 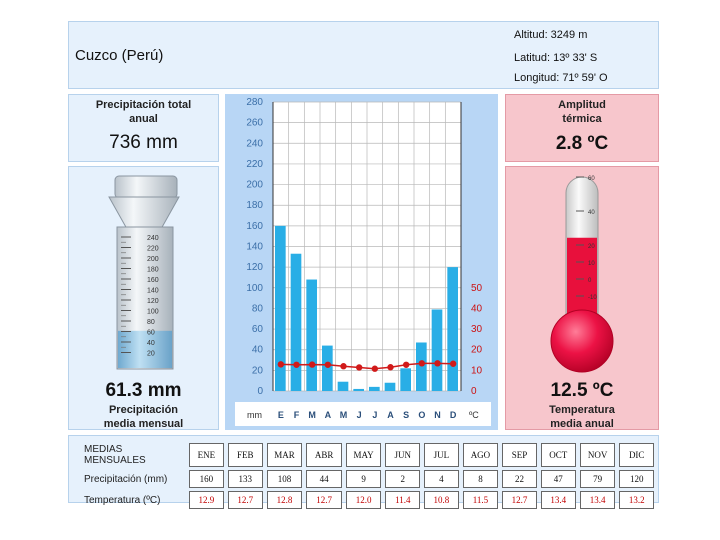 I want to click on gauge-tick-label-7: 100, so click(x=153, y=312).